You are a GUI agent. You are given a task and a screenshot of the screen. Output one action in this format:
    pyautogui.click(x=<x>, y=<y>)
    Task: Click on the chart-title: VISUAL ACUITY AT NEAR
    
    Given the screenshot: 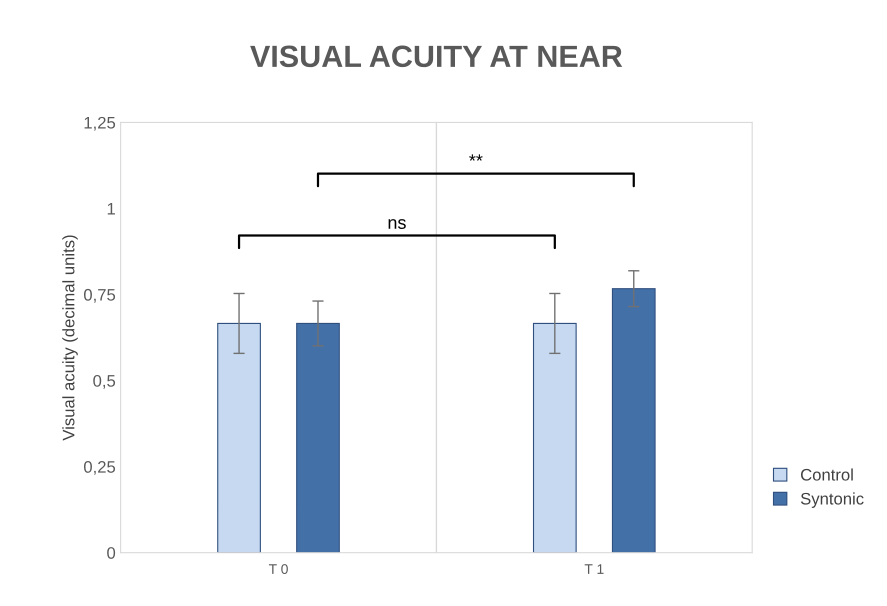 What is the action you would take?
    pyautogui.click(x=436, y=57)
    